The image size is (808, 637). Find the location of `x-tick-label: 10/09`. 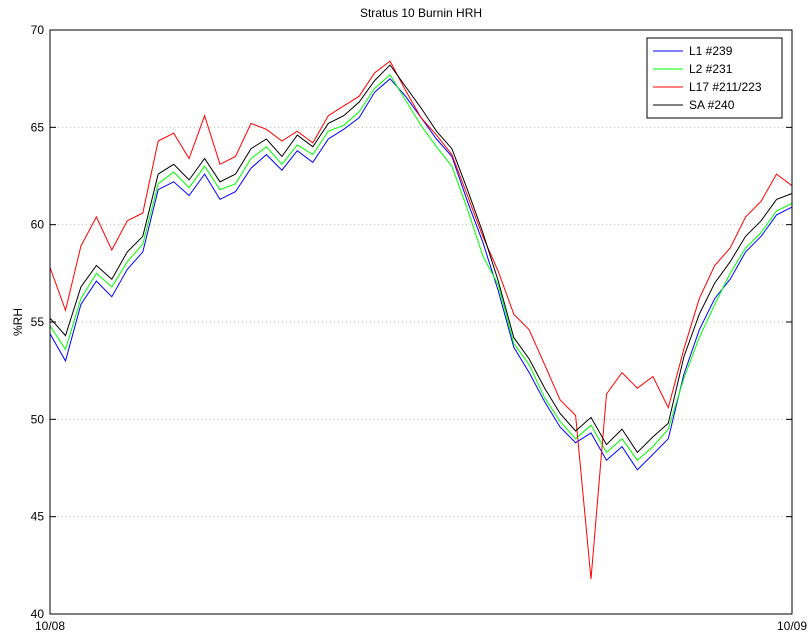

x-tick-label: 10/09 is located at coordinates (792, 626).